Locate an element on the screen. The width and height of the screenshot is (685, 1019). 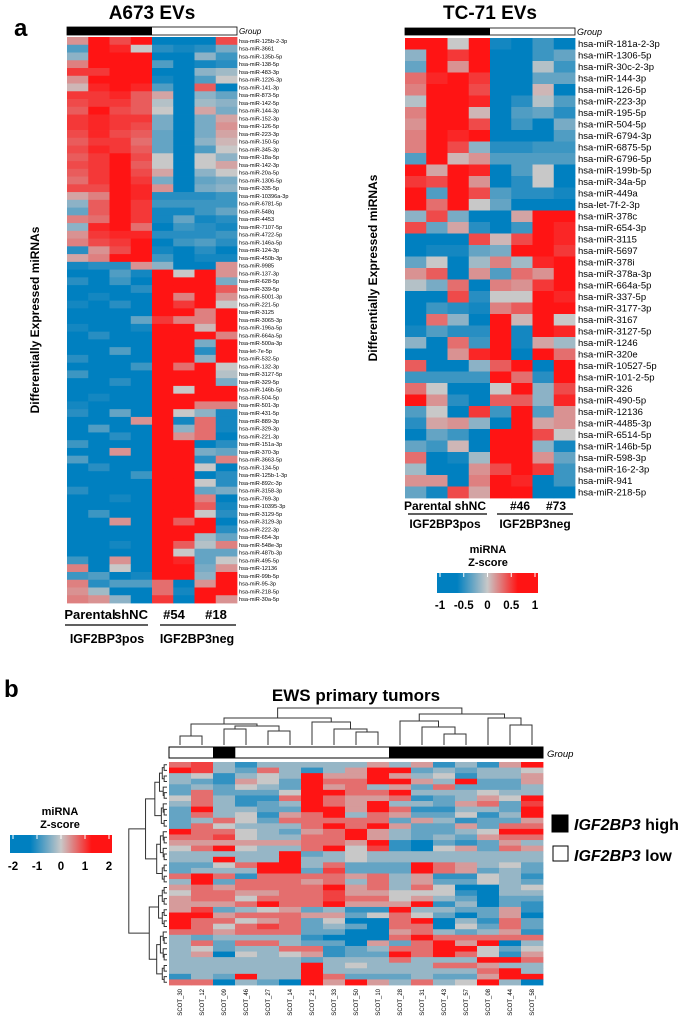
legend-high-swatch is located at coordinates (560, 823).